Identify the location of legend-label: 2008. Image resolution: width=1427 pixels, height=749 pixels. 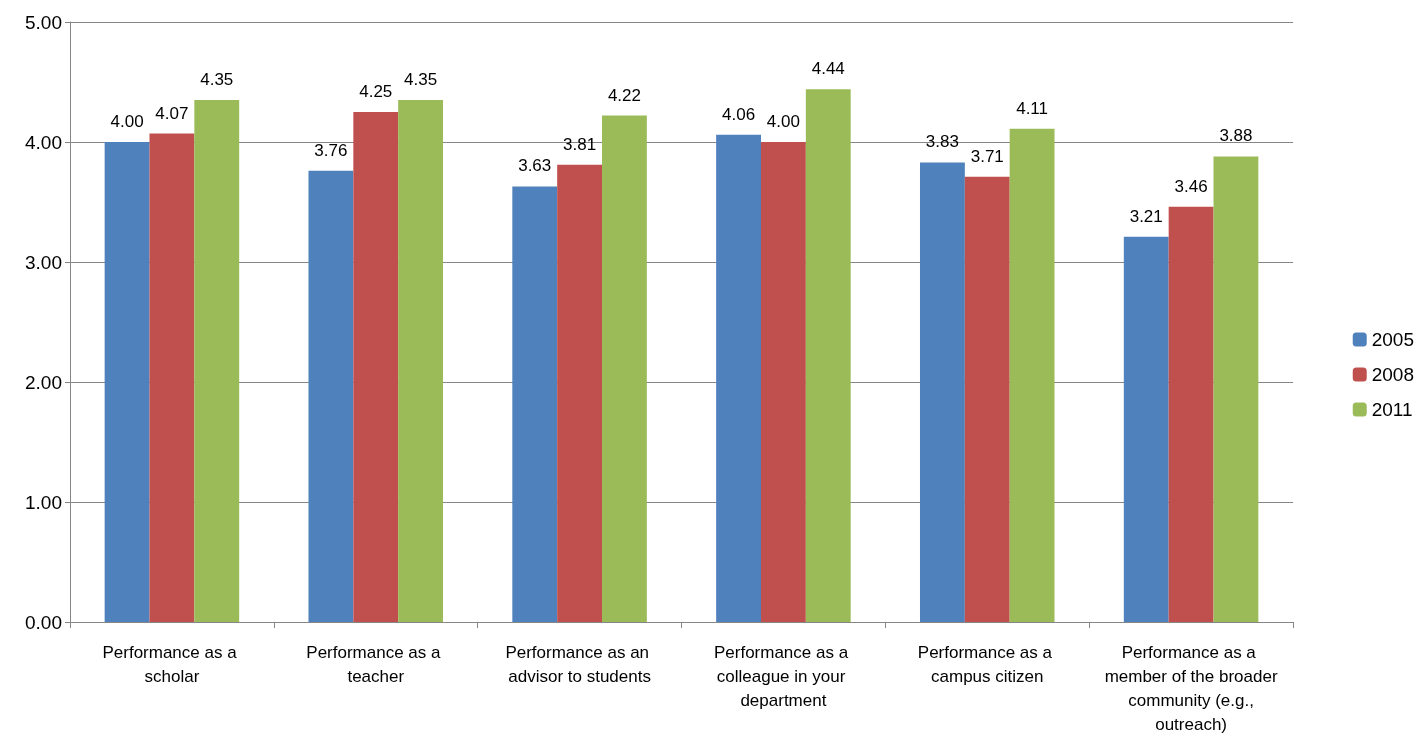
(1393, 374).